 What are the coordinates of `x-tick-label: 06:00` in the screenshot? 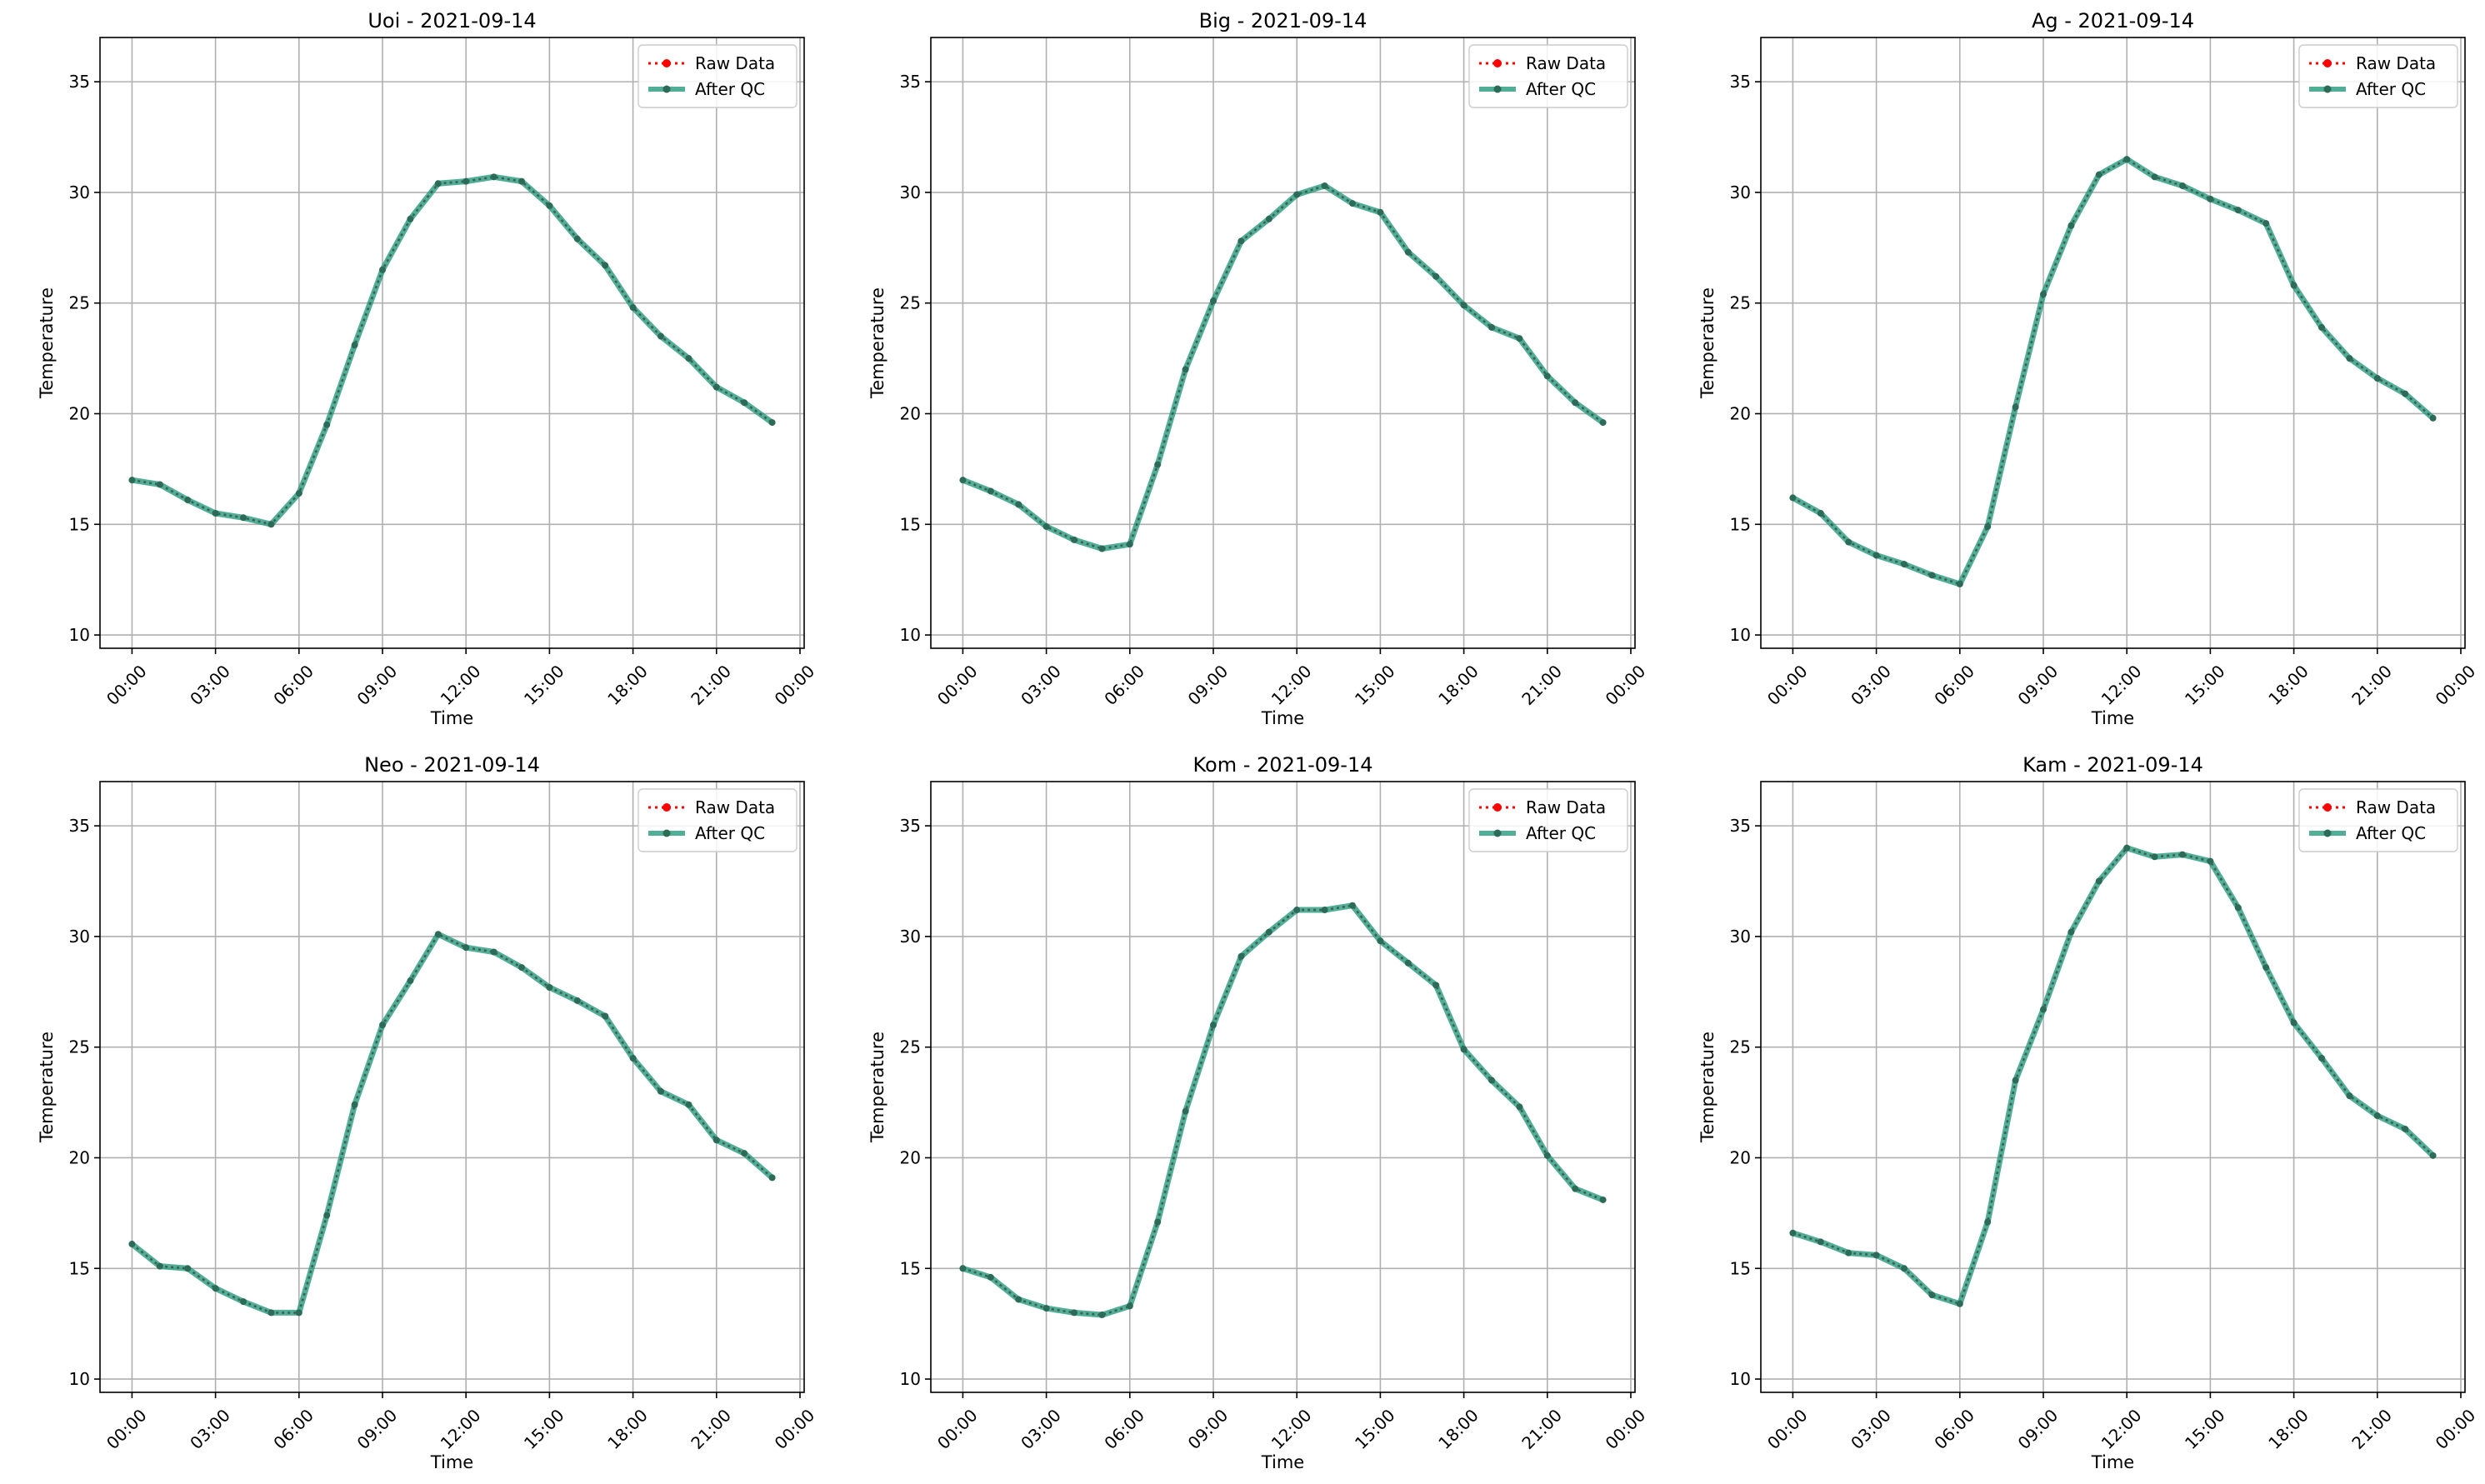 It's located at (293, 1429).